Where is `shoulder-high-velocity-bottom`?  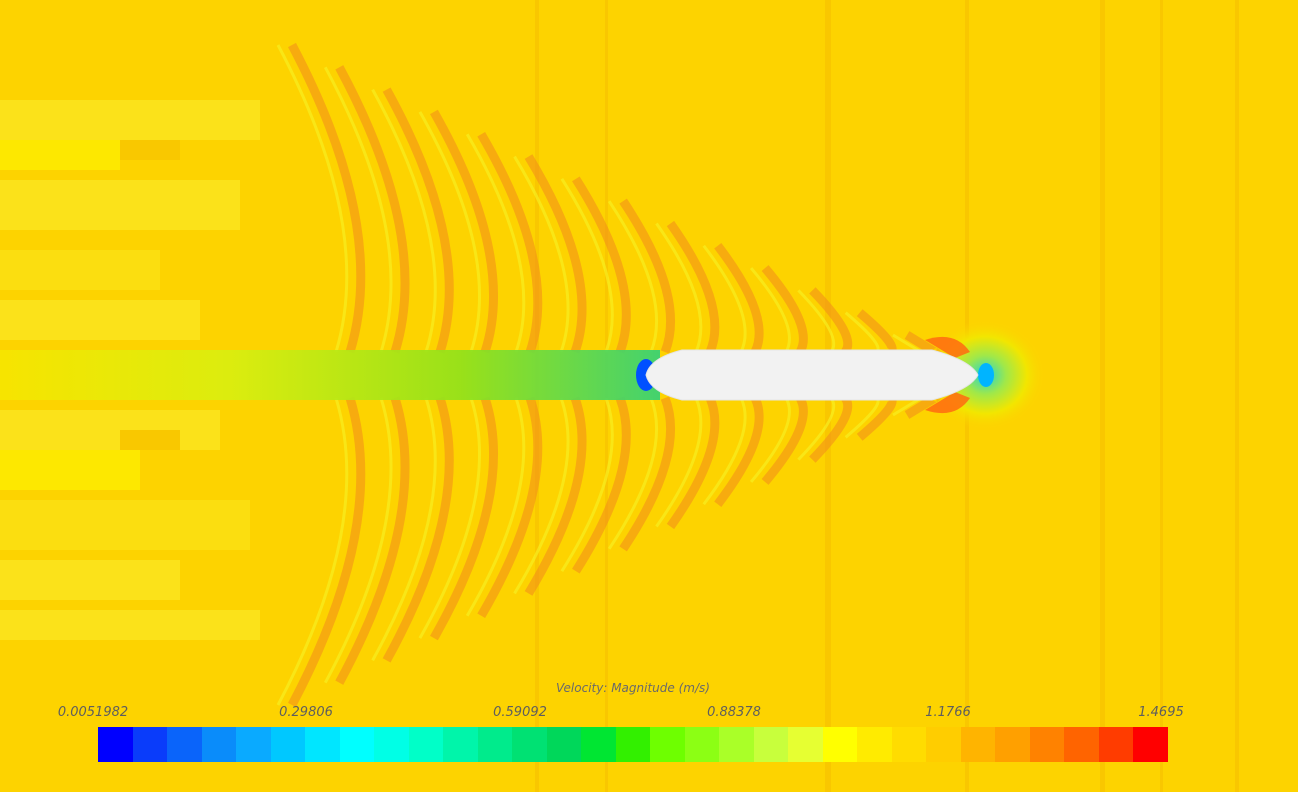
shoulder-high-velocity-bottom is located at coordinates (947, 403).